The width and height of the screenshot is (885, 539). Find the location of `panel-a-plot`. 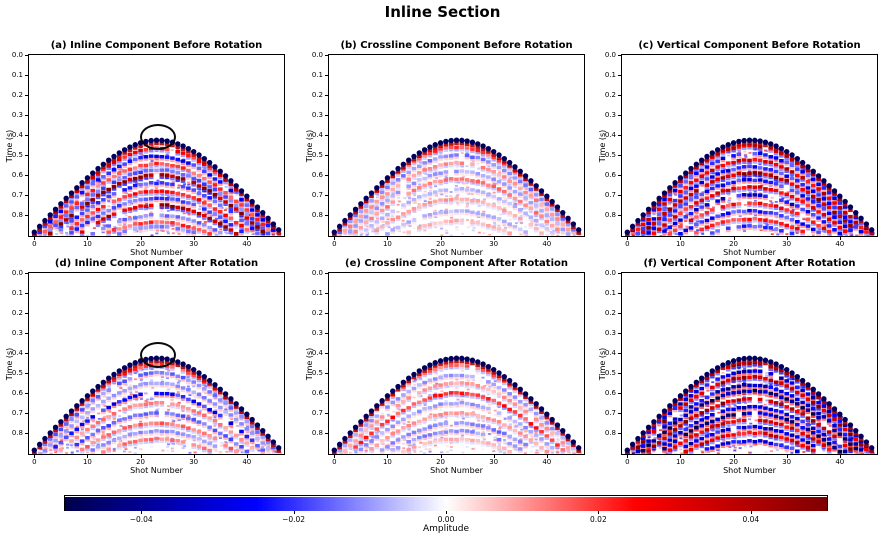

panel-a-plot is located at coordinates (156, 145).